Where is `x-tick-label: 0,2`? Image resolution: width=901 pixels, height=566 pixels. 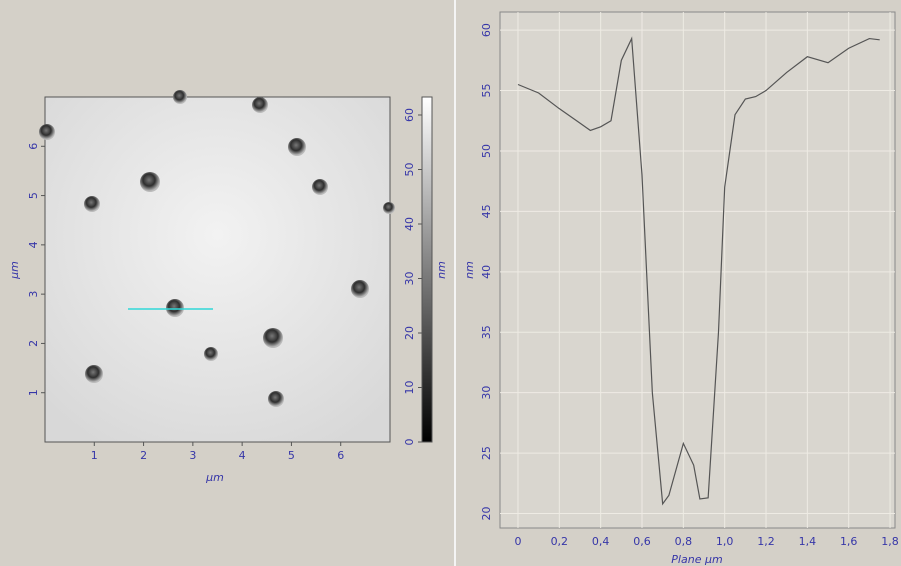
x-tick-label: 0,2 is located at coordinates (560, 541).